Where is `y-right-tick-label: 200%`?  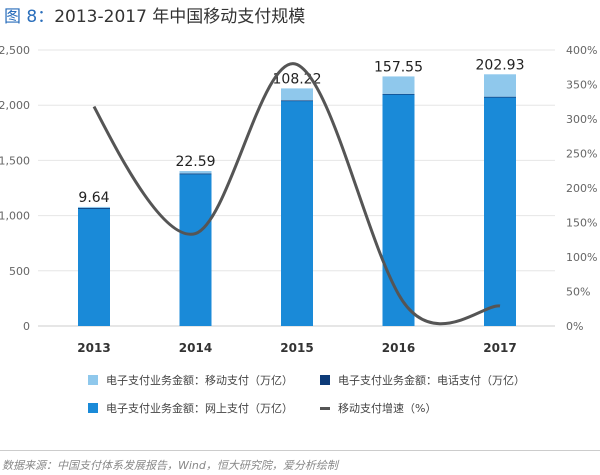
y-right-tick-label: 200% is located at coordinates (581, 188).